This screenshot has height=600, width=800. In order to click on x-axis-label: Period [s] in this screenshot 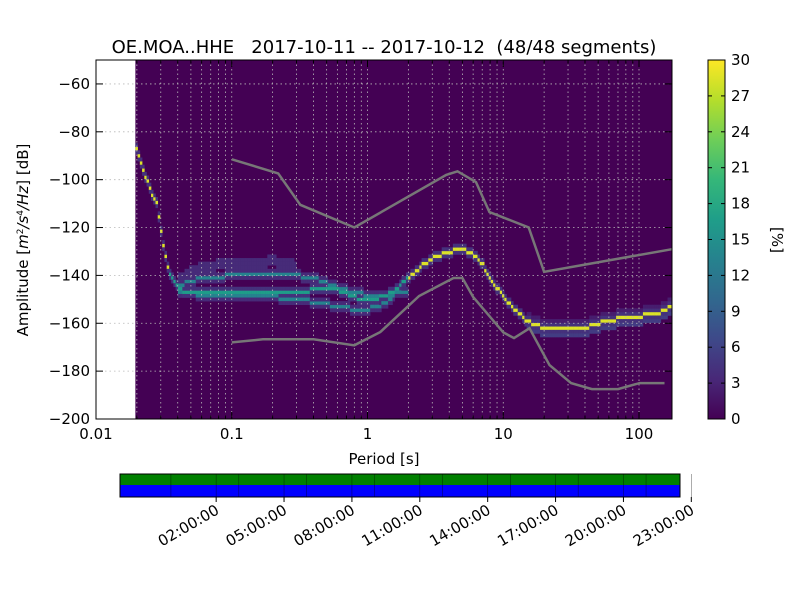, I will do `click(383, 459)`.